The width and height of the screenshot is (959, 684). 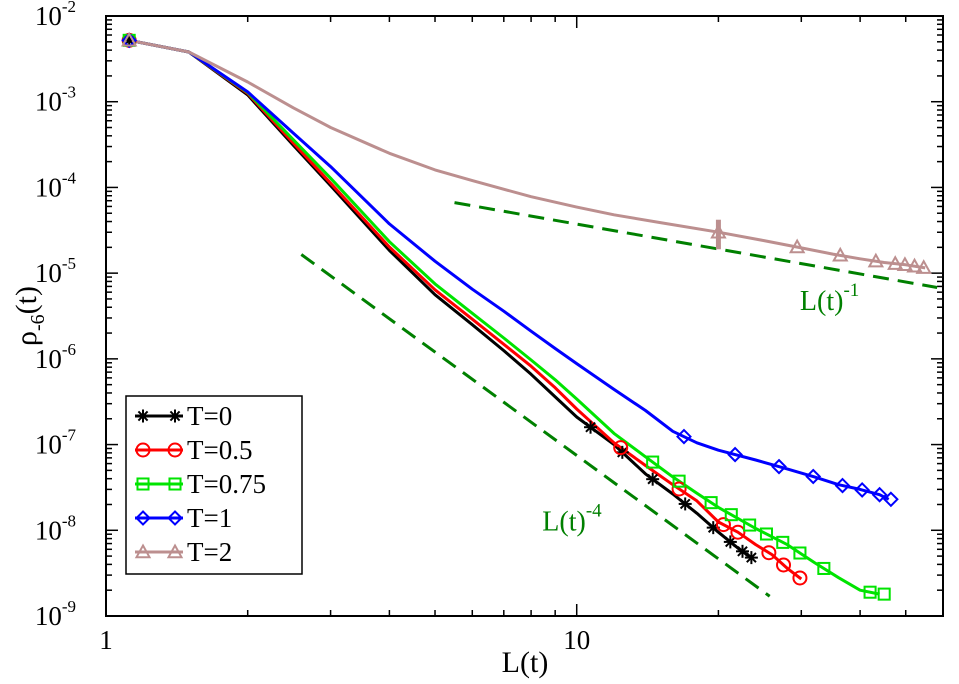 What do you see at coordinates (594, 510) in the screenshot?
I see `guide-annotation-exponent: -4` at bounding box center [594, 510].